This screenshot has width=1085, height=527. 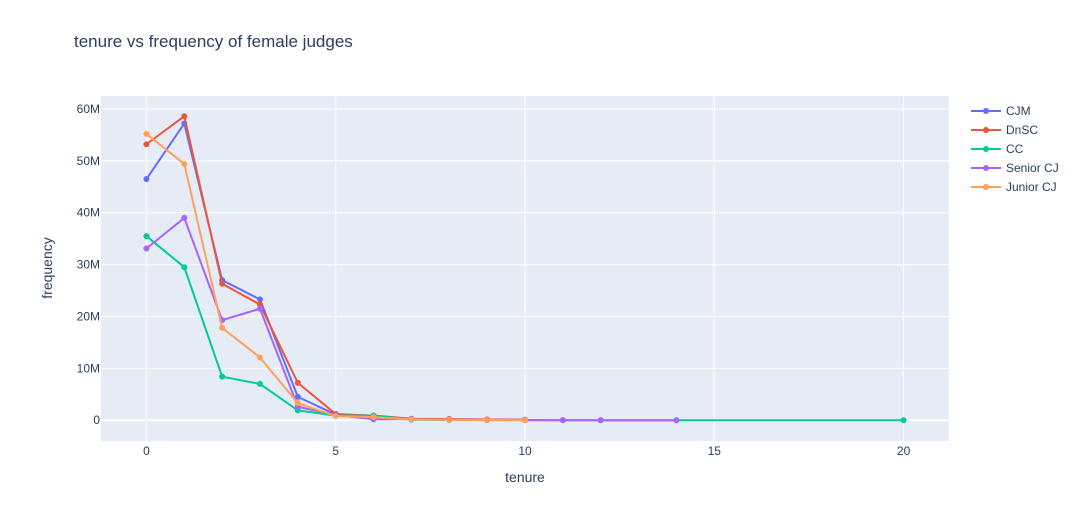 I want to click on y-axis-title: frequency, so click(x=47, y=267).